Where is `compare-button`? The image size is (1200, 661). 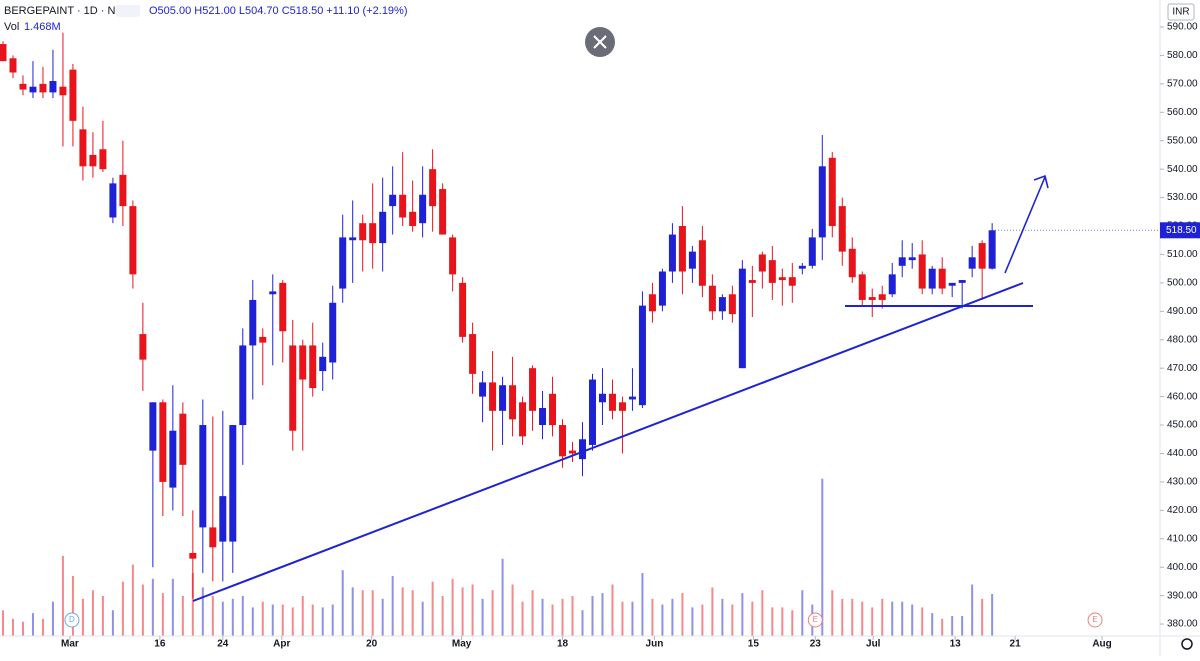 compare-button is located at coordinates (128, 11).